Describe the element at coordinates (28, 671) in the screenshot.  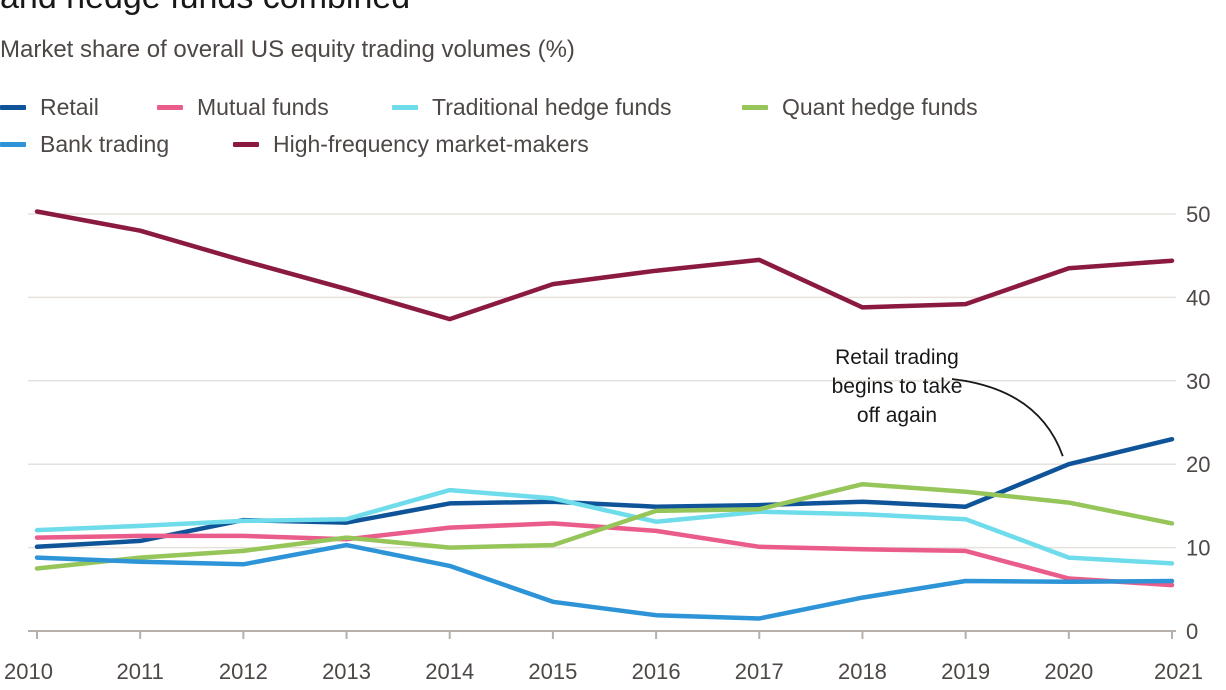
I see `x-tick-label: 2010` at that location.